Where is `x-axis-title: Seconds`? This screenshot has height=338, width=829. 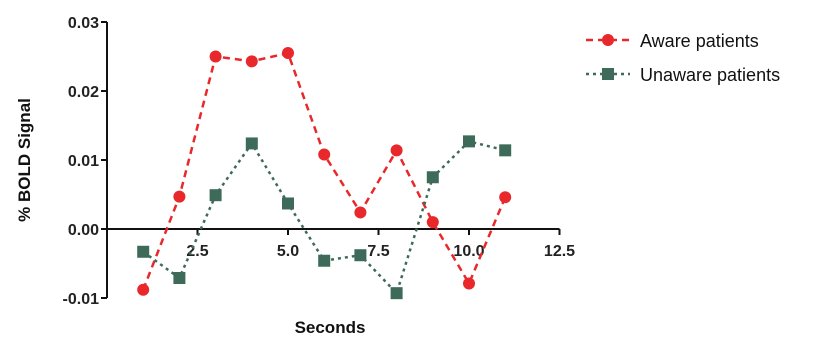 x-axis-title: Seconds is located at coordinates (330, 327).